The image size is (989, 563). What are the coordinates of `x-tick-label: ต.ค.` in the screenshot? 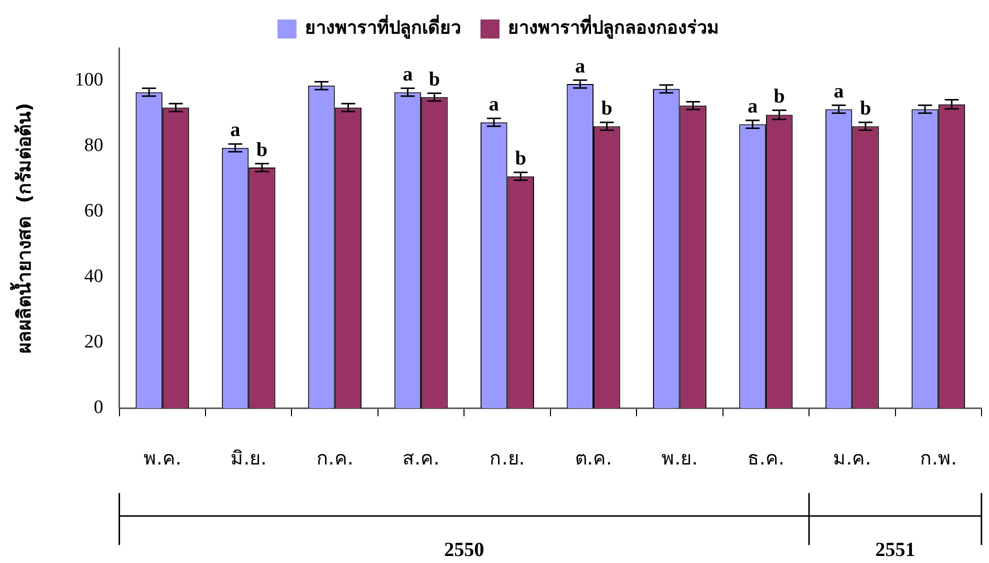 It's located at (593, 459).